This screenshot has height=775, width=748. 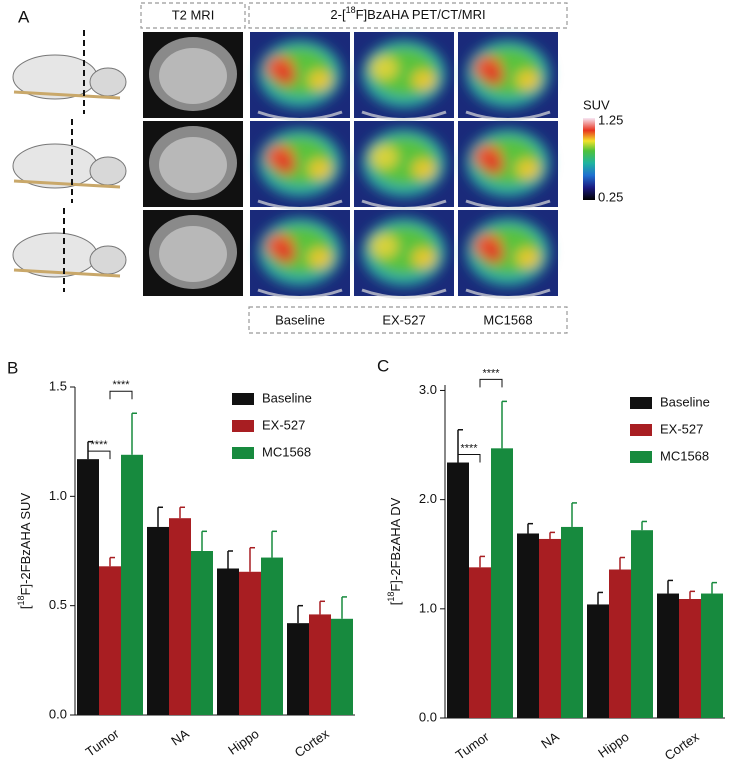 I want to click on y-label-part: F]-2FBzAHA SUV, so click(x=25, y=544).